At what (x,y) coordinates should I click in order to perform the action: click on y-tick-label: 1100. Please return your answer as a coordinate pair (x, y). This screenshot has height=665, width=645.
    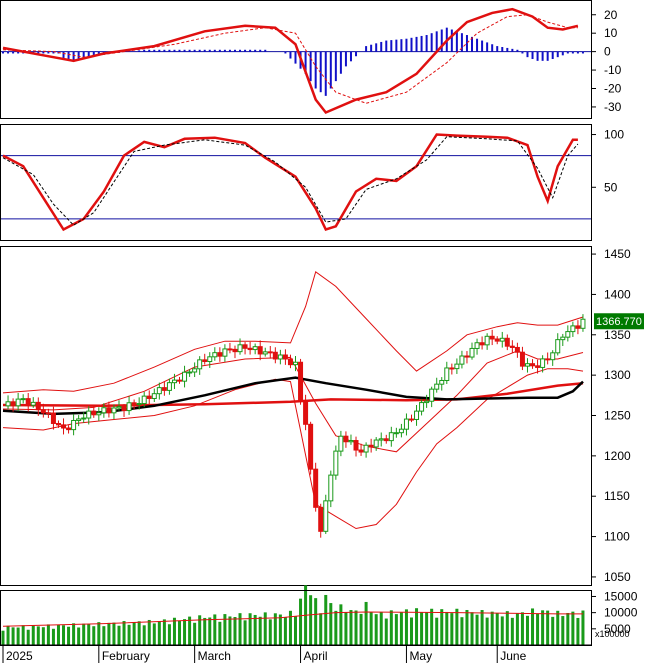
    Looking at the image, I should click on (617, 537).